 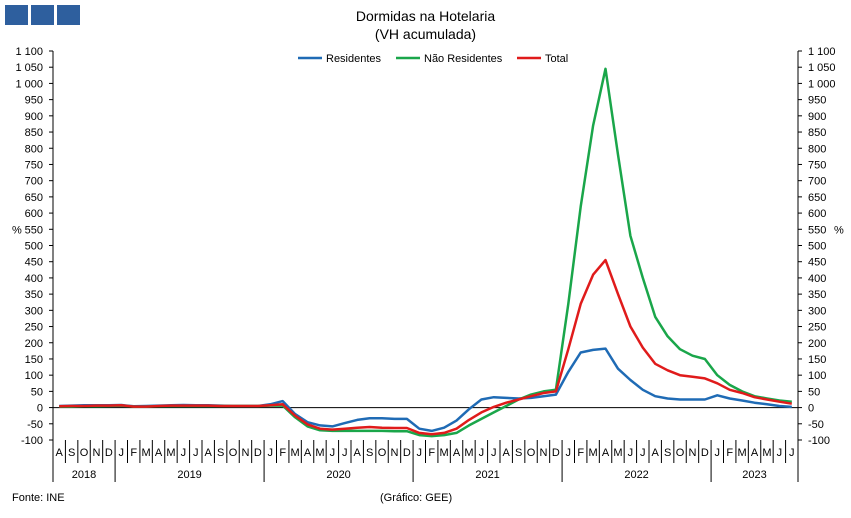 What do you see at coordinates (817, 182) in the screenshot?
I see `y-tick-label-right: 700` at bounding box center [817, 182].